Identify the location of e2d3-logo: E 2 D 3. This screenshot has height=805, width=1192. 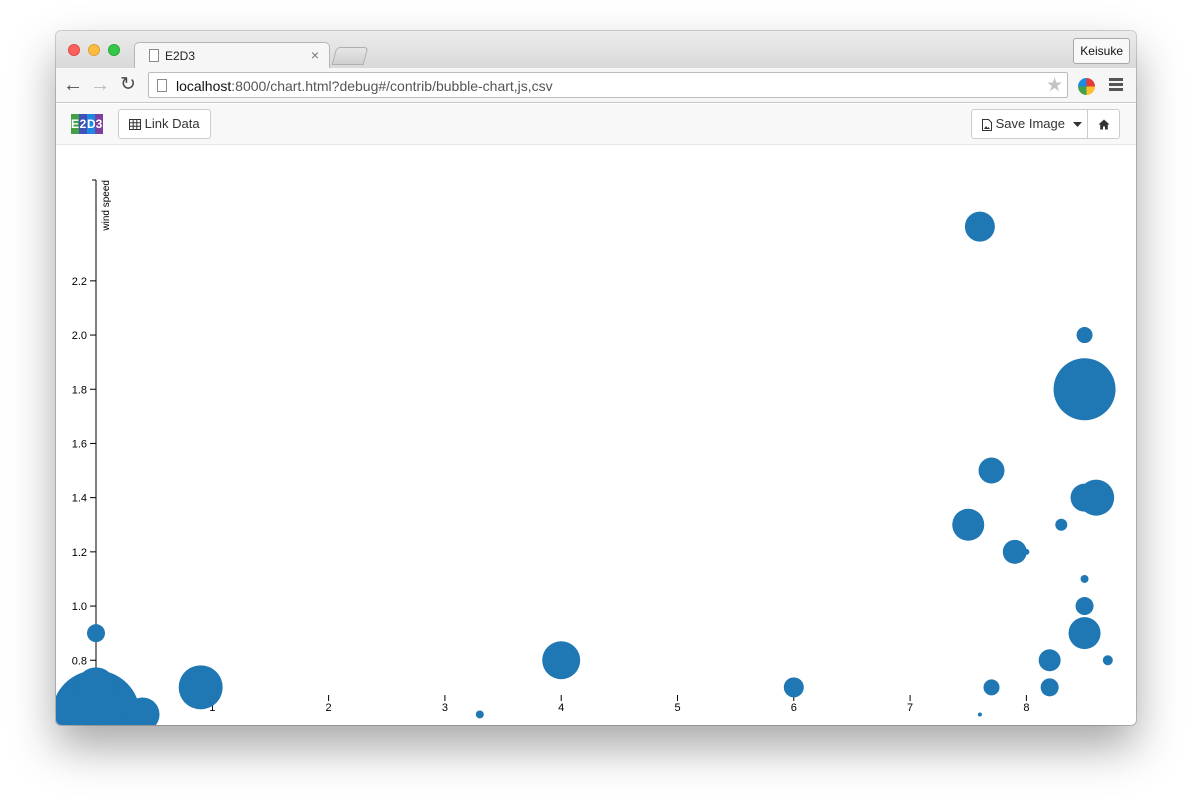
(88, 124).